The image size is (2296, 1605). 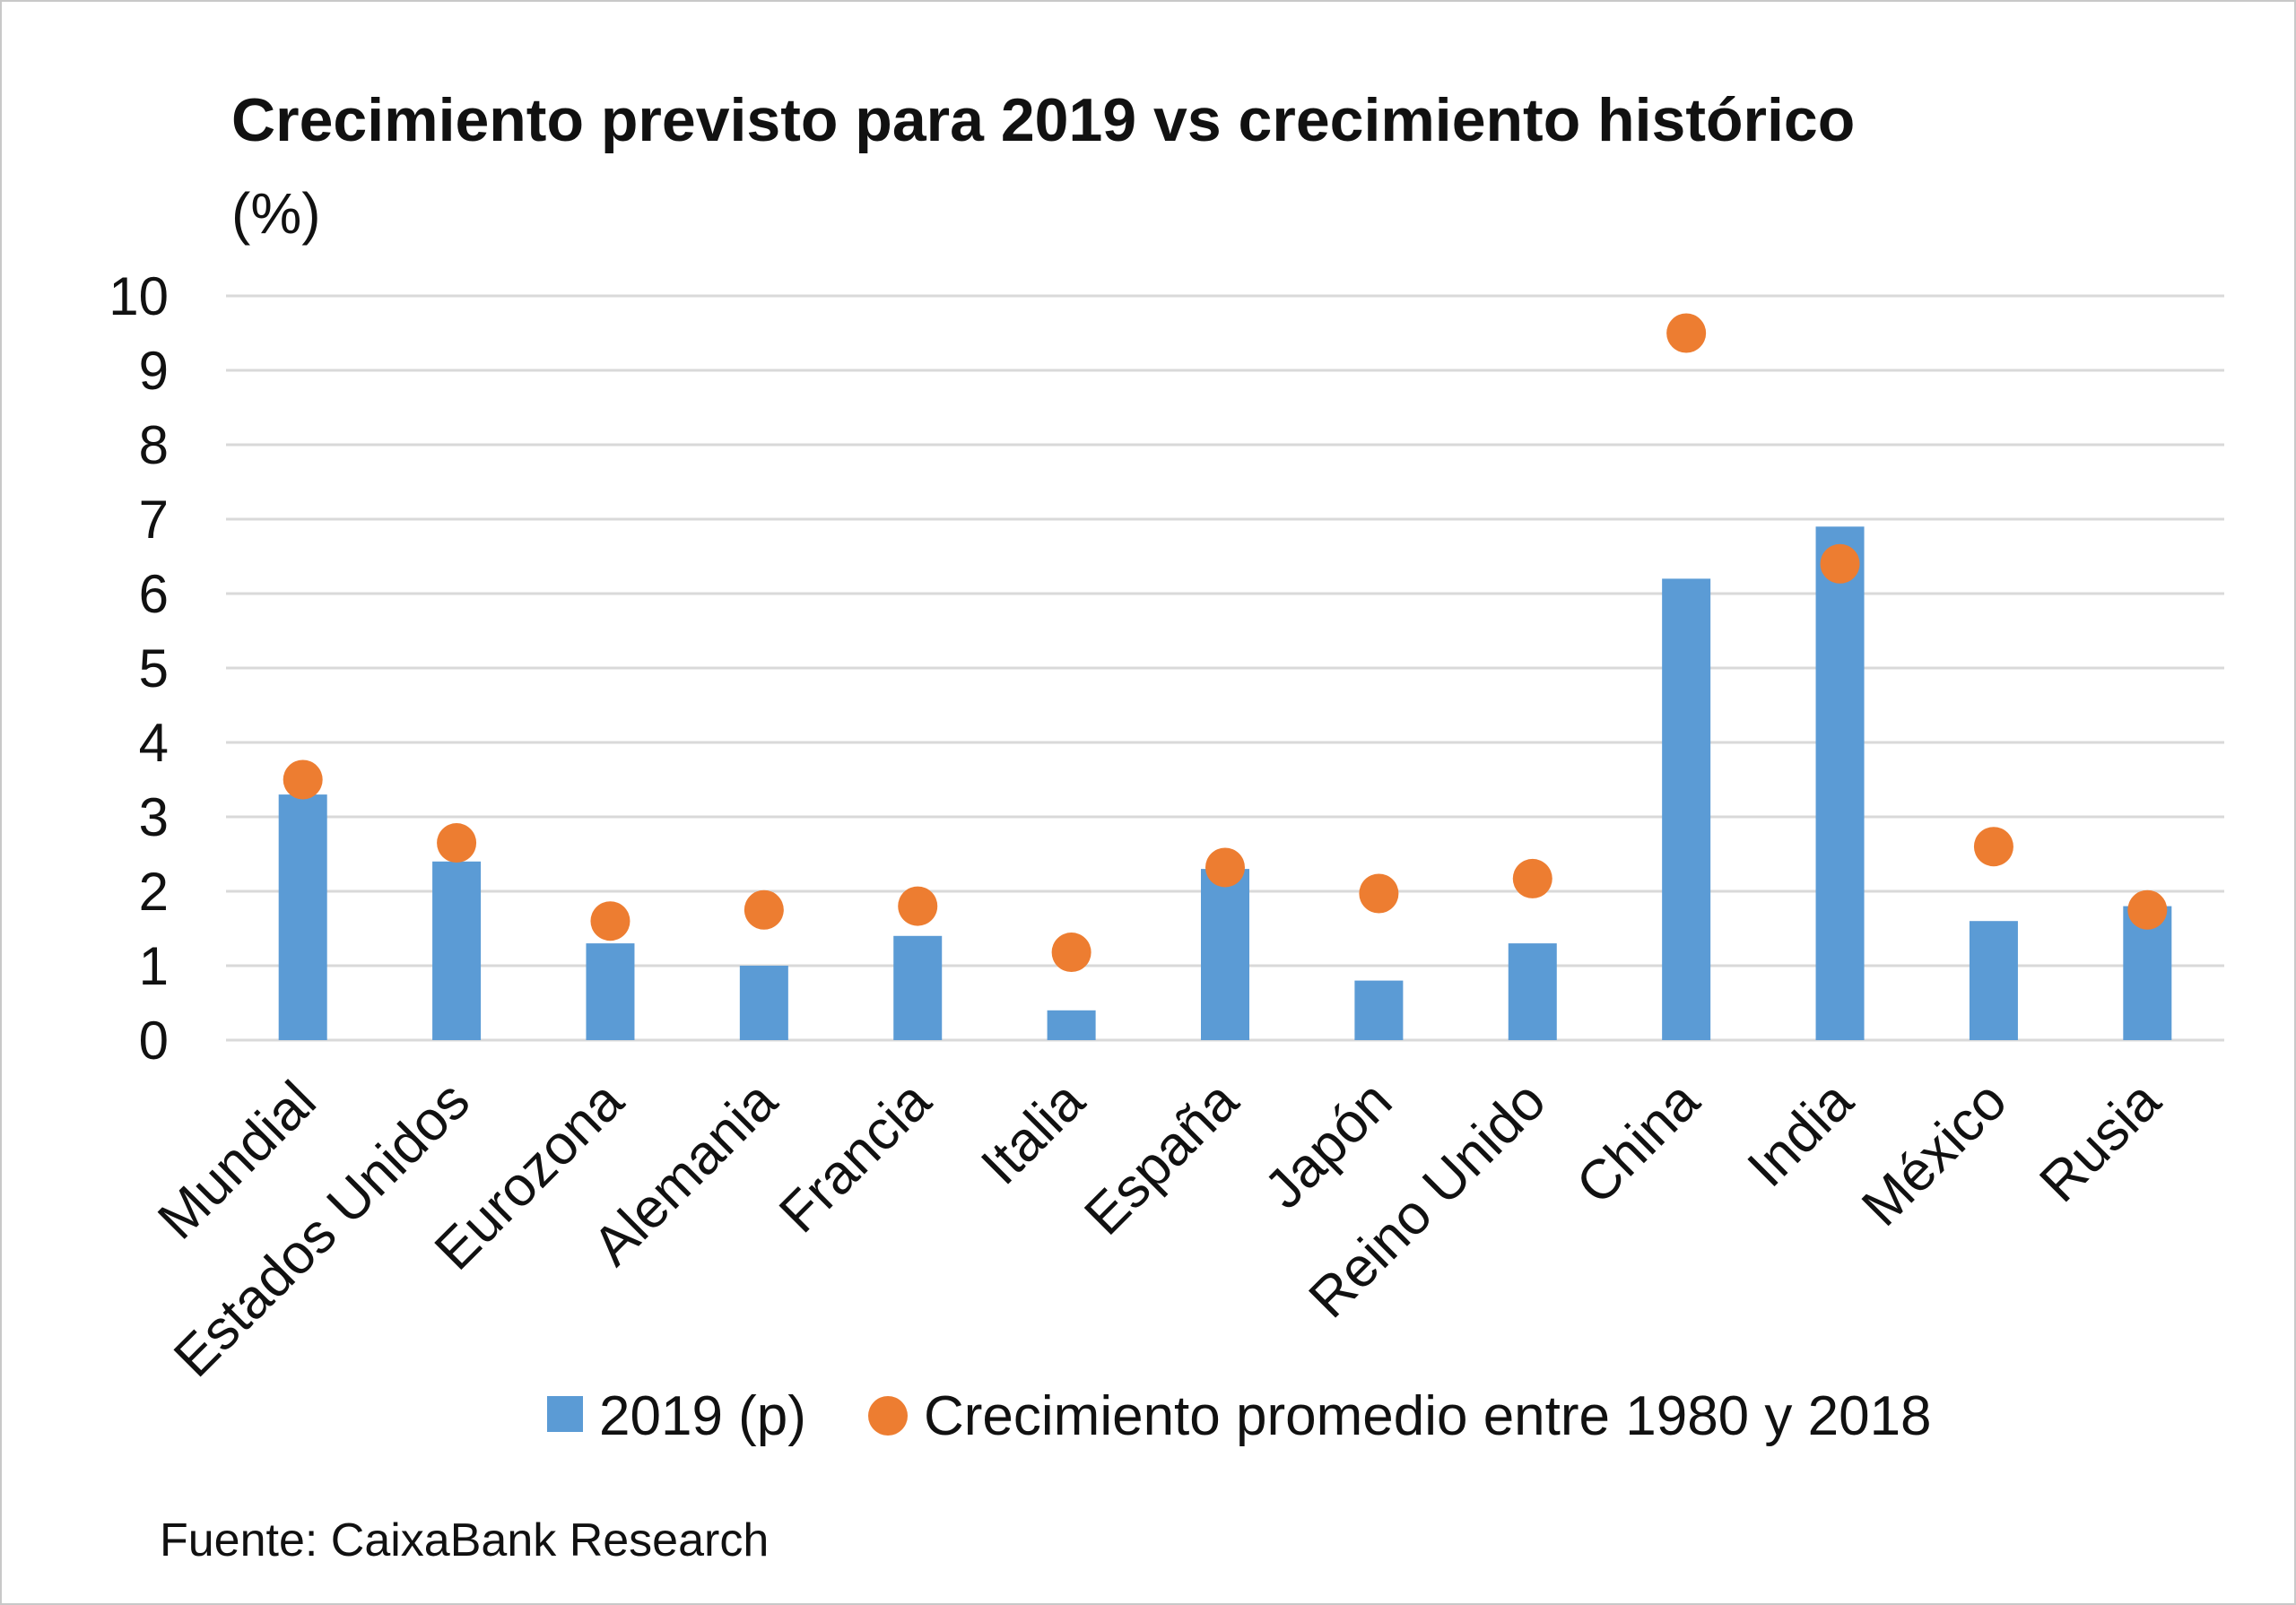 I want to click on x-category-label: Italia, so click(x=1033, y=1133).